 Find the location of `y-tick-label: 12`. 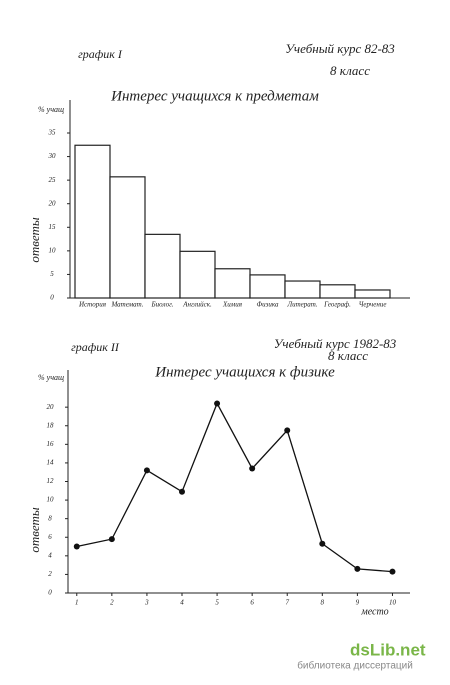

y-tick-label: 12 is located at coordinates (51, 481).